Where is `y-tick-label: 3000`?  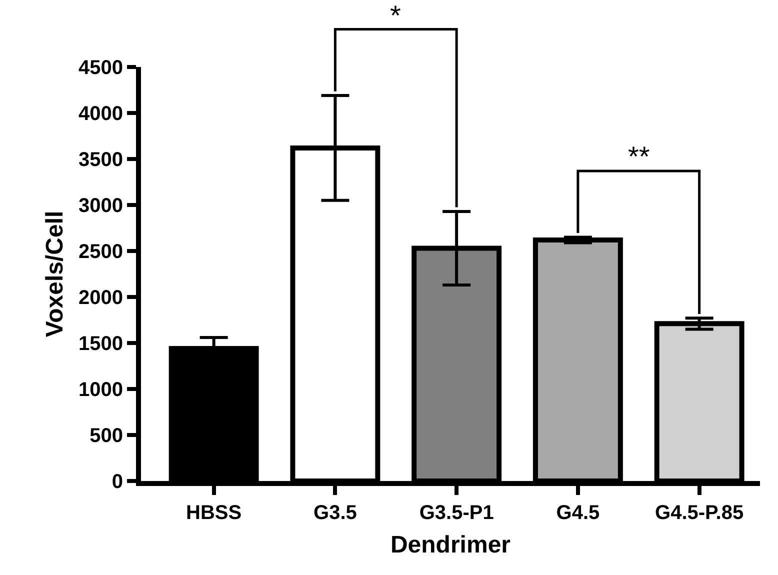
y-tick-label: 3000 is located at coordinates (100, 206).